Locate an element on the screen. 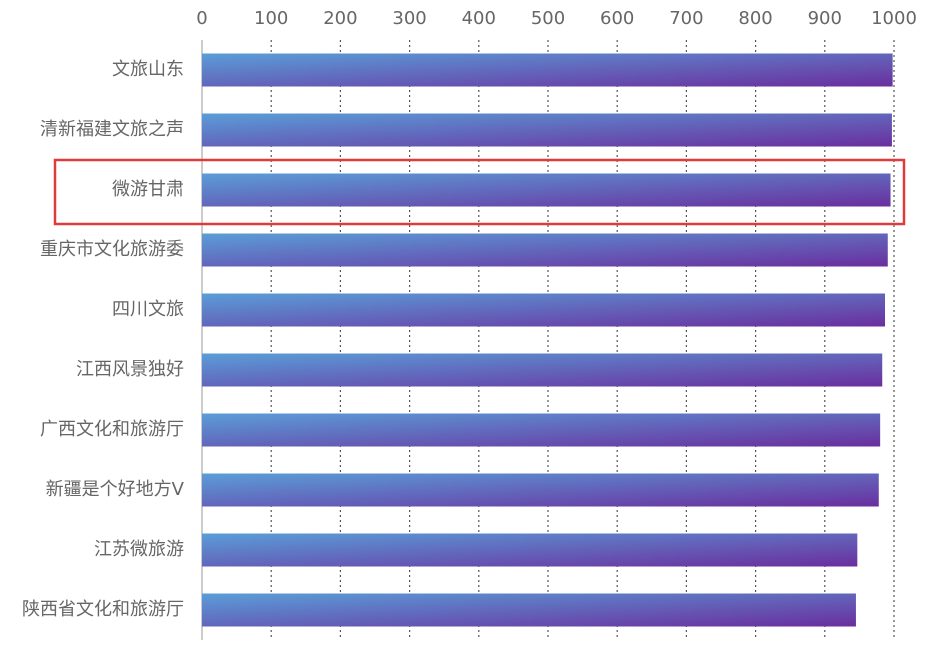 This screenshot has height=658, width=940. x-tick-label: 400 is located at coordinates (479, 18).